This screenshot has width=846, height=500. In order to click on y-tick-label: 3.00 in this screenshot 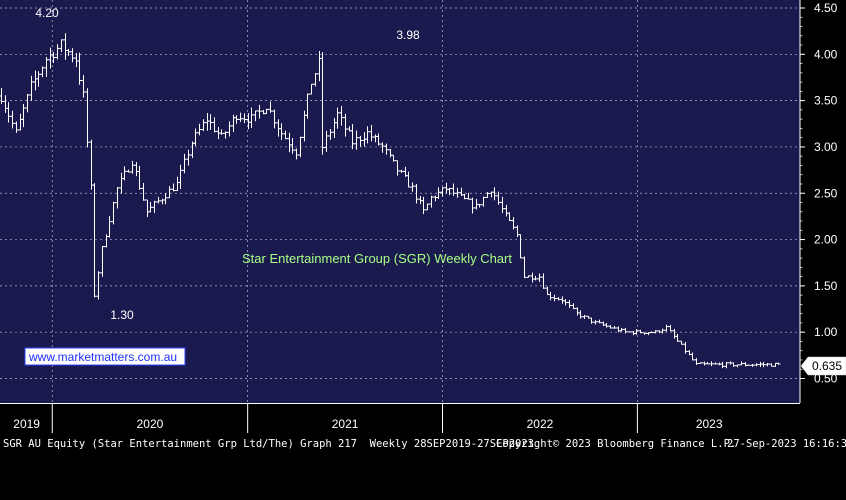, I will do `click(826, 147)`.